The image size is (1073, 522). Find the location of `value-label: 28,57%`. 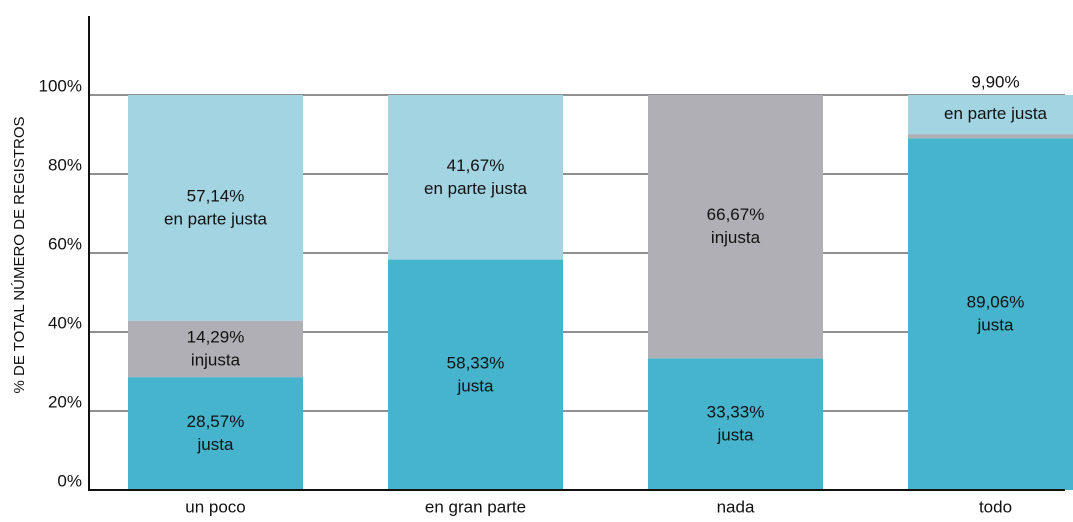

value-label: 28,57% is located at coordinates (216, 421).